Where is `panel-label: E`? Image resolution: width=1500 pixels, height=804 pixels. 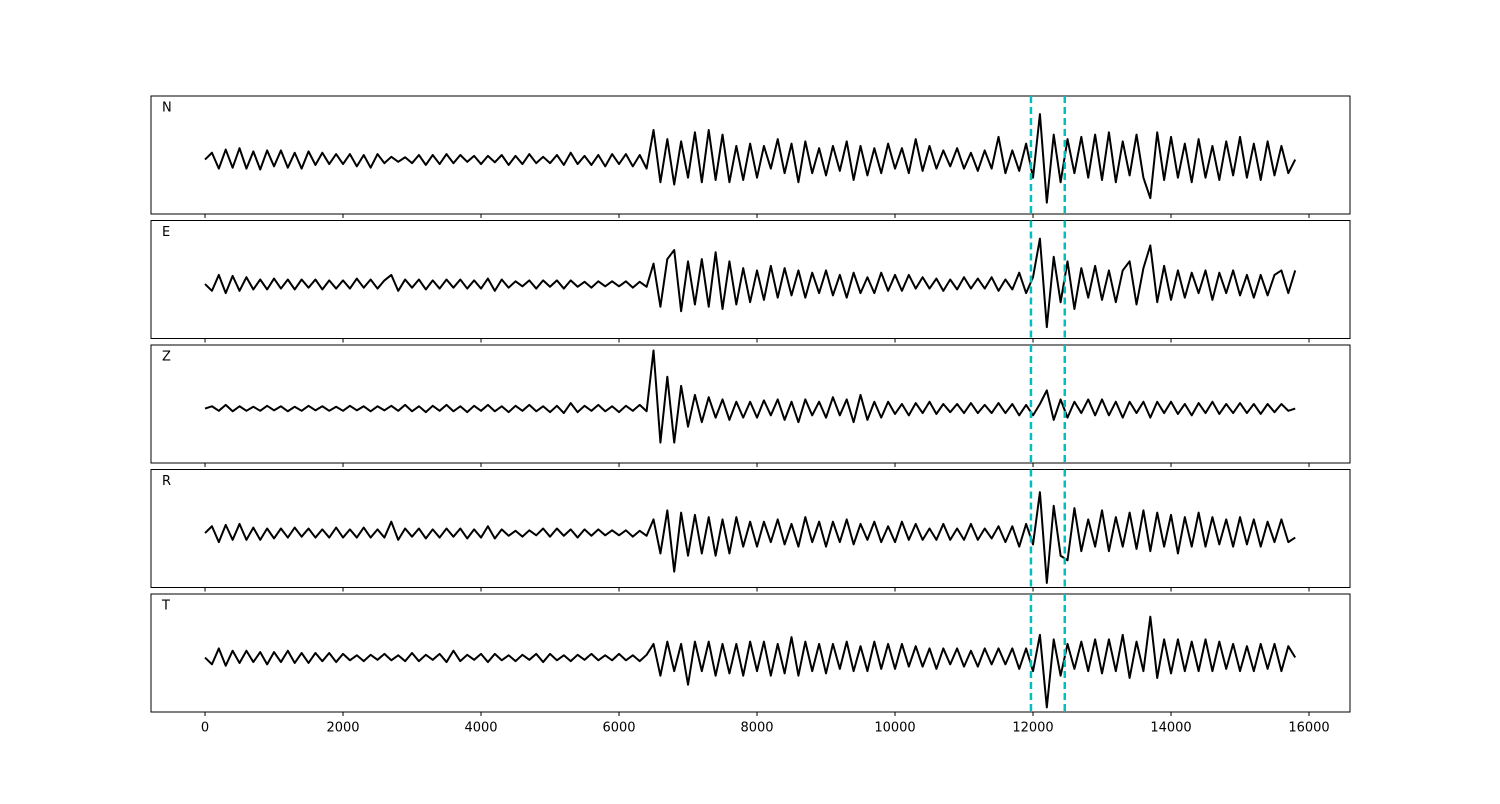
panel-label: E is located at coordinates (166, 232).